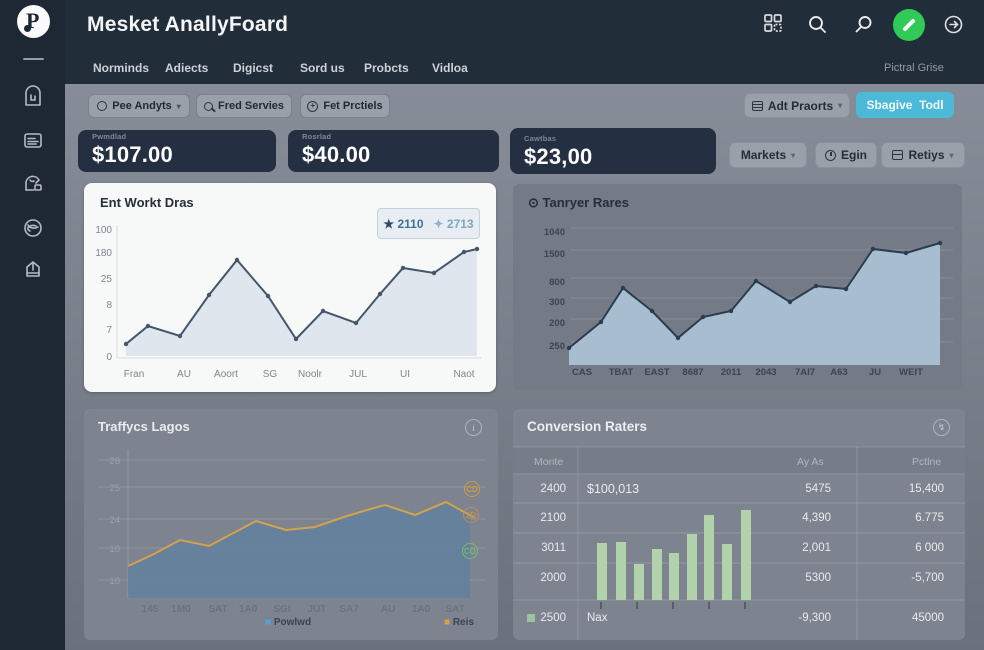 This screenshot has height=650, width=984. Describe the element at coordinates (358, 374) in the screenshot. I see `svg-text: JUL` at that location.